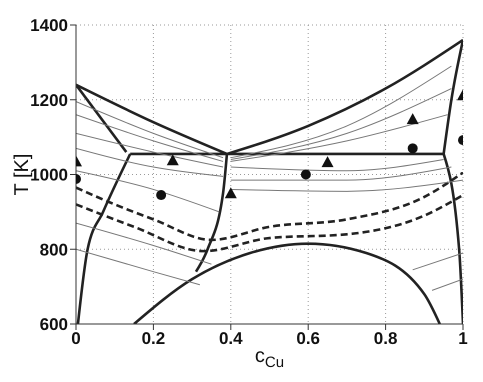 Image resolution: width=483 pixels, height=382 pixels. What do you see at coordinates (463, 338) in the screenshot?
I see `x-tick-label: 1` at bounding box center [463, 338].